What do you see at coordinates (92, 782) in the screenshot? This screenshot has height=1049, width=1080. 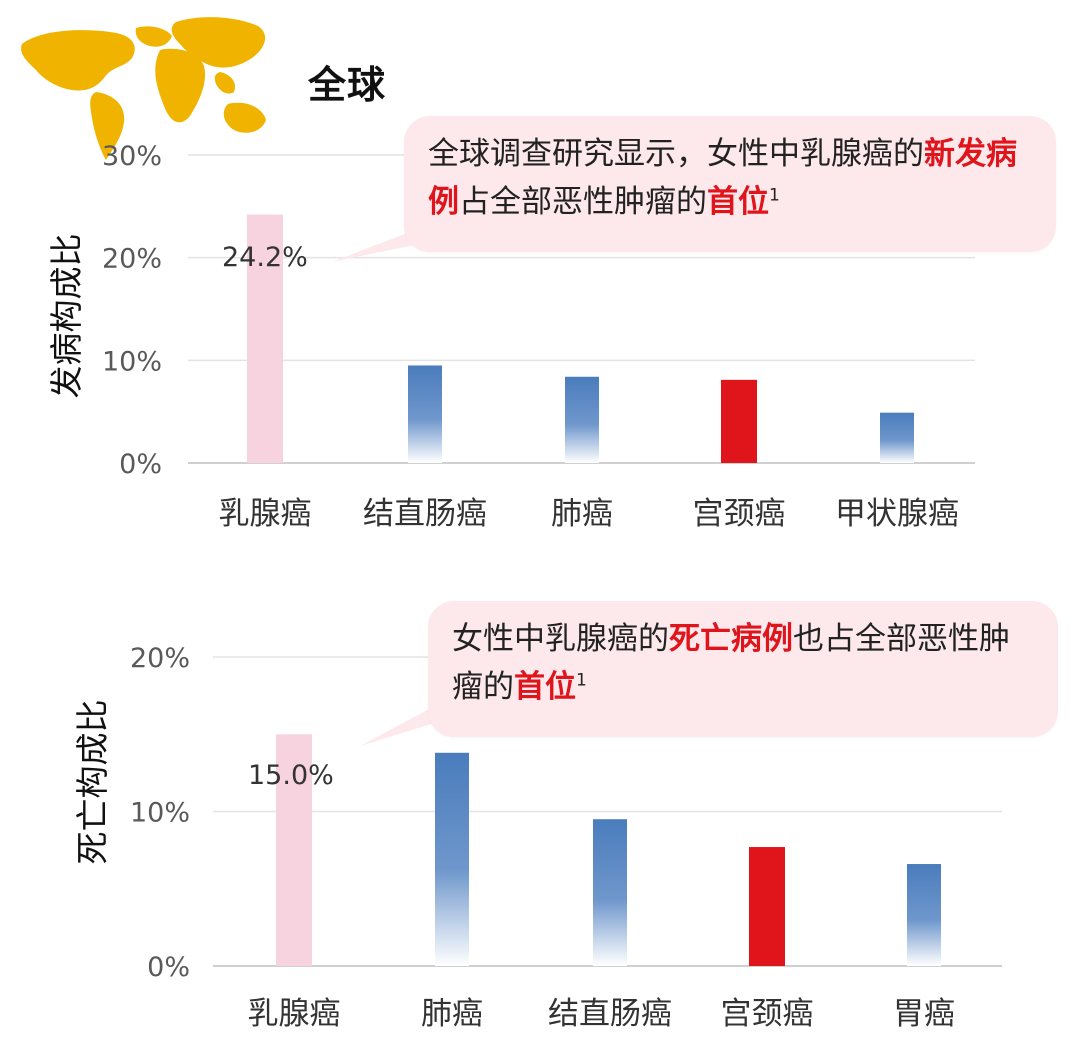 I see `y-axis-label: 死亡构成比` at bounding box center [92, 782].